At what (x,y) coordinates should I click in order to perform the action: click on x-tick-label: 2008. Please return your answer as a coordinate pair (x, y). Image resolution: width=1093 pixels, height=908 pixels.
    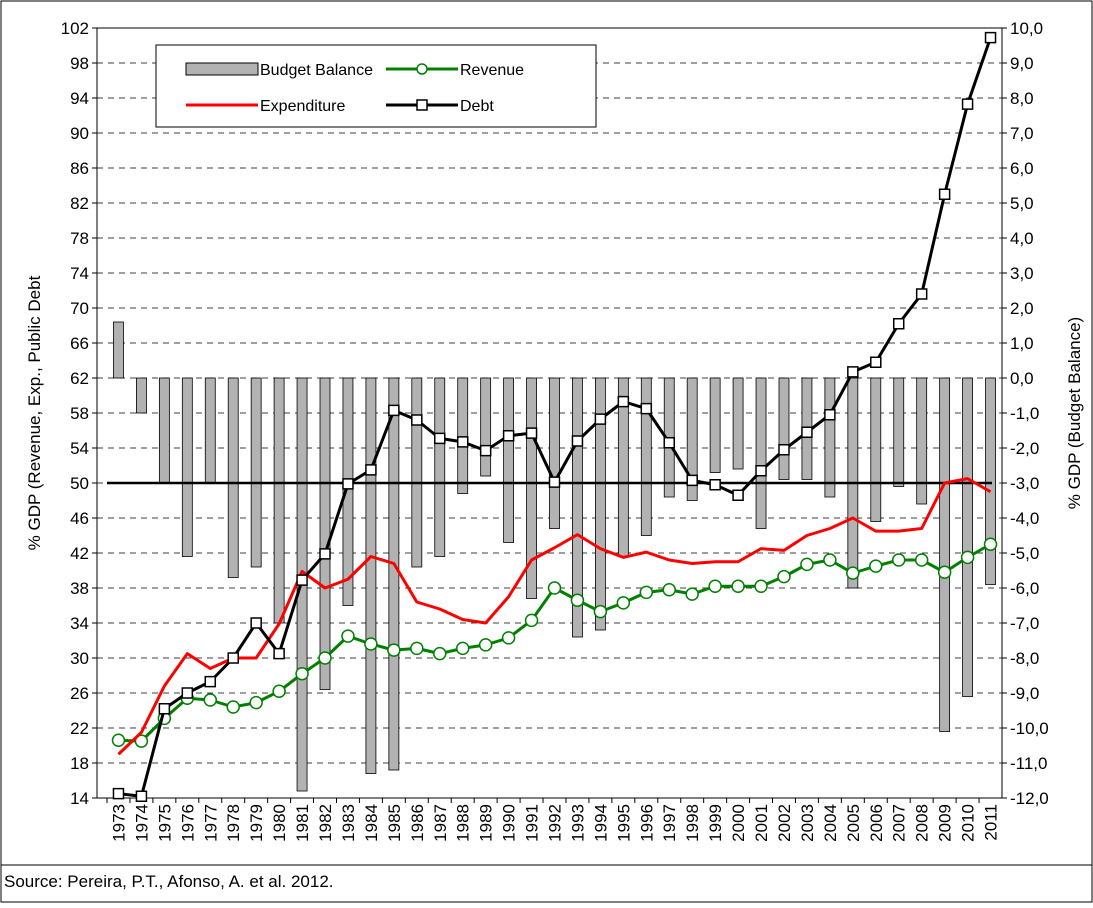
    Looking at the image, I should click on (922, 823).